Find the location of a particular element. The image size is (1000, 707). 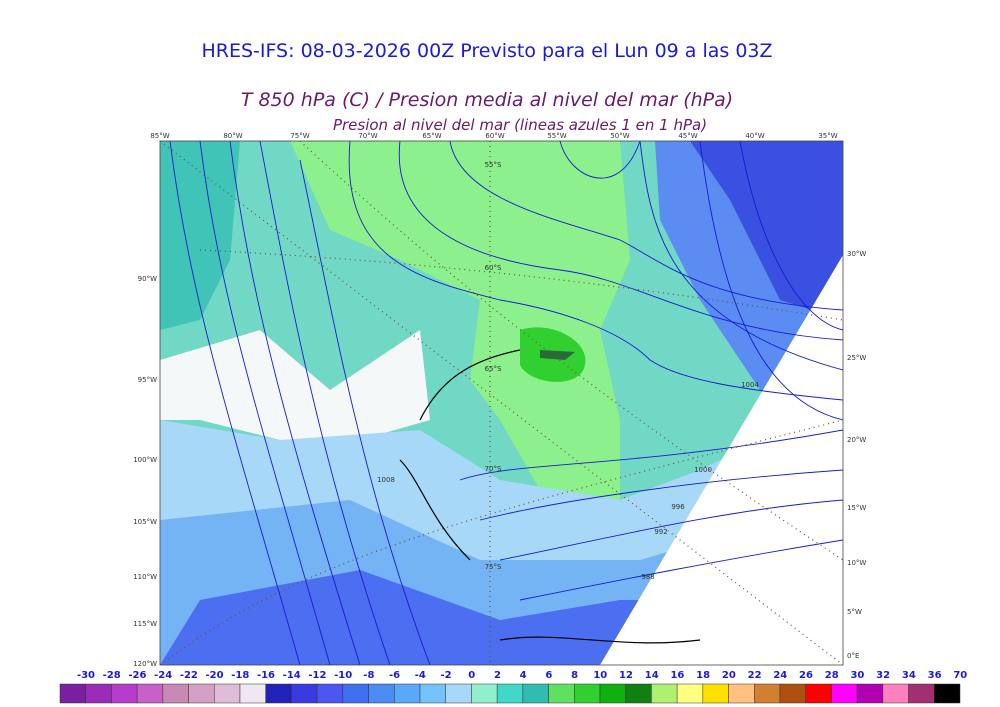

colorbar-label: 6 is located at coordinates (548, 675).